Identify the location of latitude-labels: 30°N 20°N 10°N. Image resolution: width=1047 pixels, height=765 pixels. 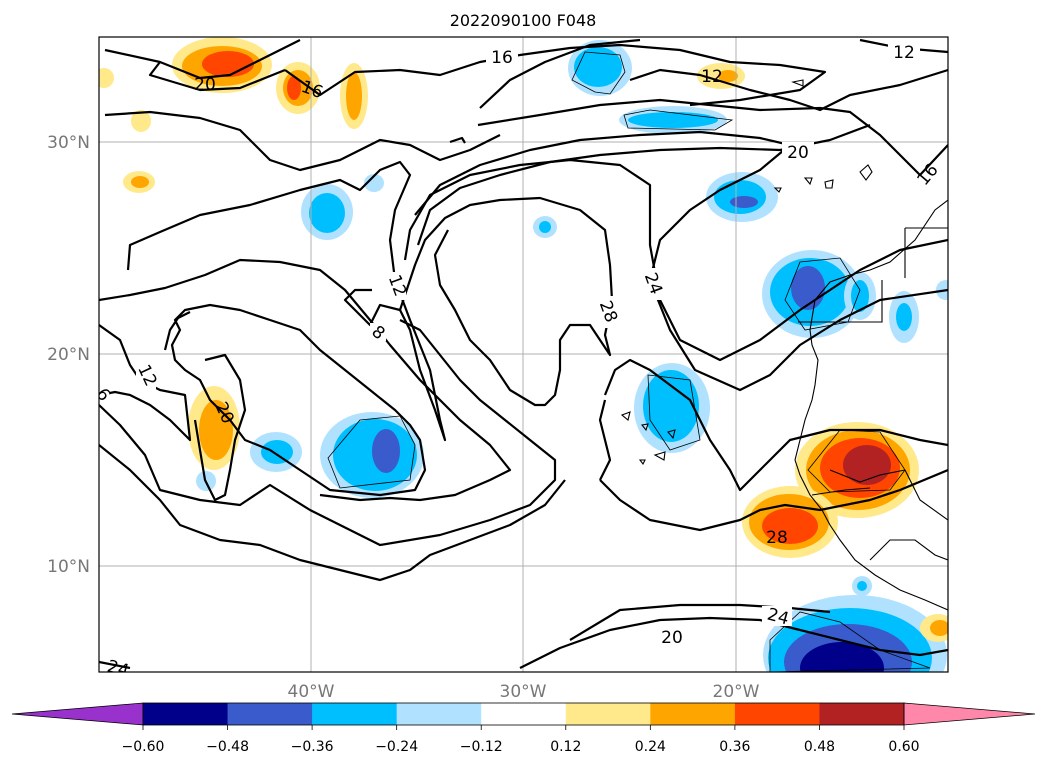
(68, 355).